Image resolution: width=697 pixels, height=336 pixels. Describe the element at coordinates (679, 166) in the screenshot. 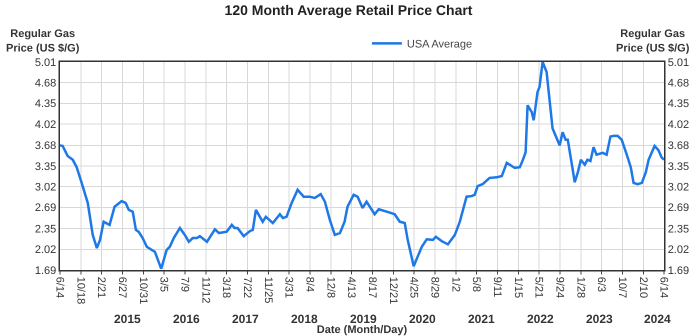

I see `y2-tick-label: 3.35` at that location.